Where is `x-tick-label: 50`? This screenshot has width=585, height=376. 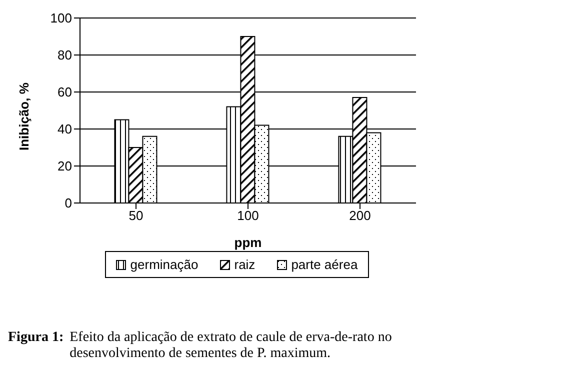
x-tick-label: 50 is located at coordinates (136, 216).